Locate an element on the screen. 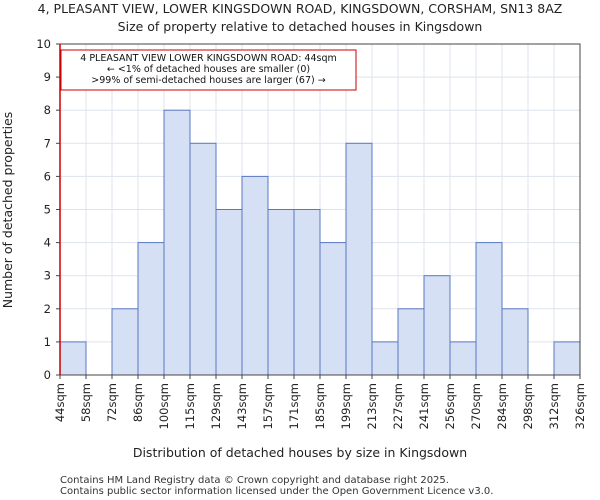 The image size is (600, 500). x-tick-label: 100sqm is located at coordinates (164, 406).